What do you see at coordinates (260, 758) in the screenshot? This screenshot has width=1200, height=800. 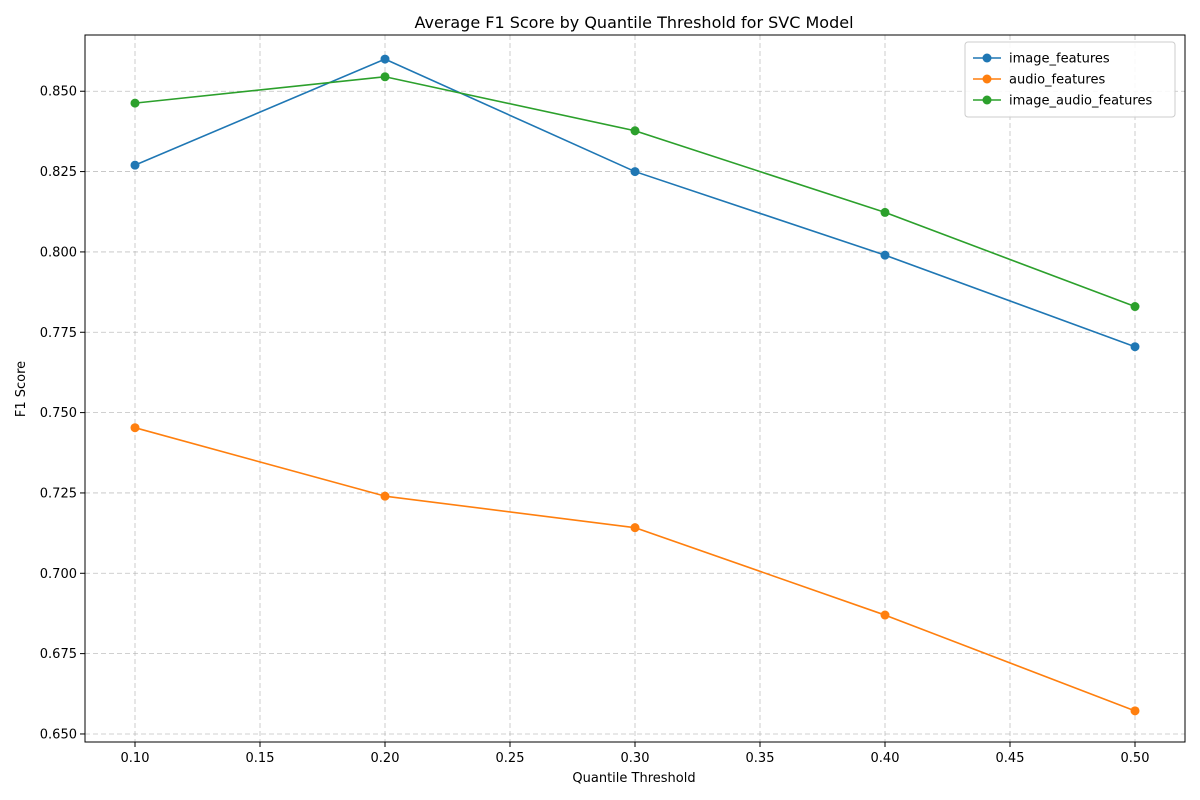 I see `x-tick-label: 0.15` at bounding box center [260, 758].